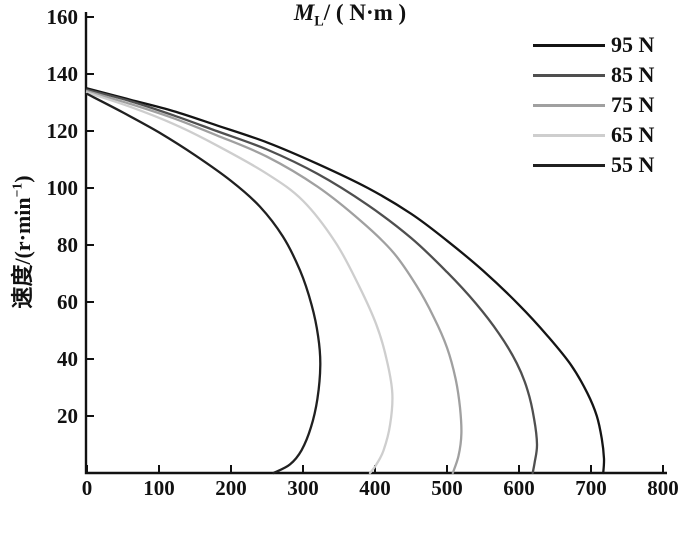 The height and width of the screenshot is (550, 700). I want to click on x-axis-unit: / ( N·m ), so click(365, 12).